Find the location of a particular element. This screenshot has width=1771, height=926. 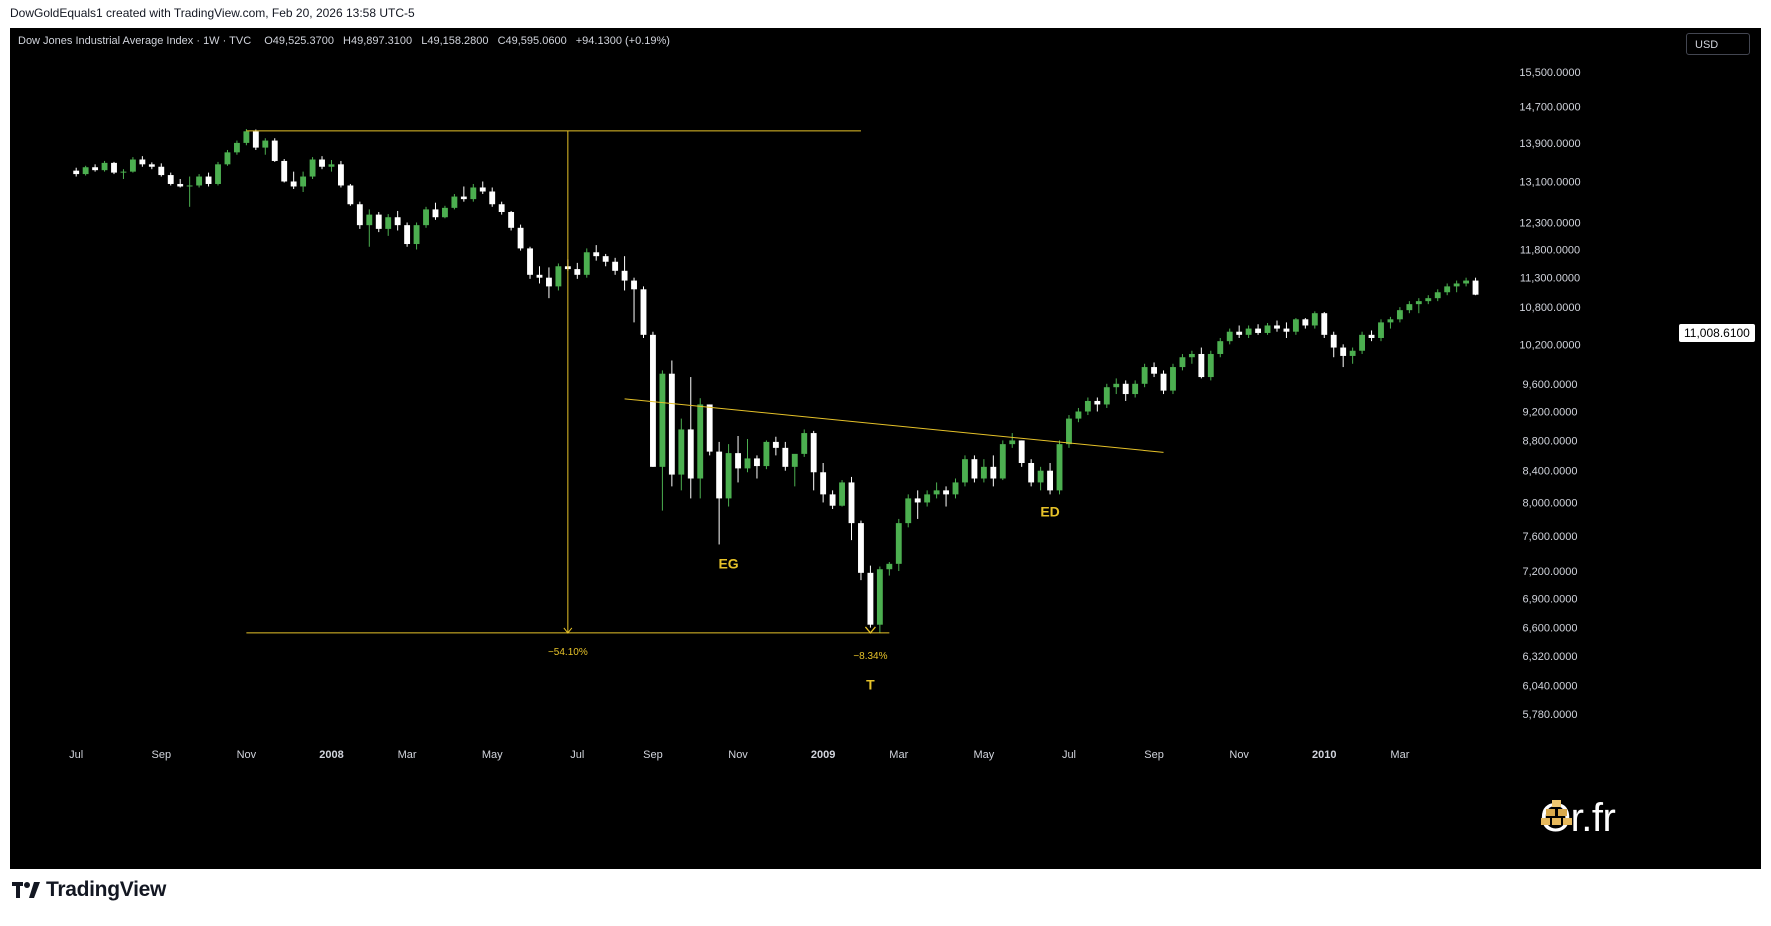

tradingview-logo: TradingView is located at coordinates (89, 890).